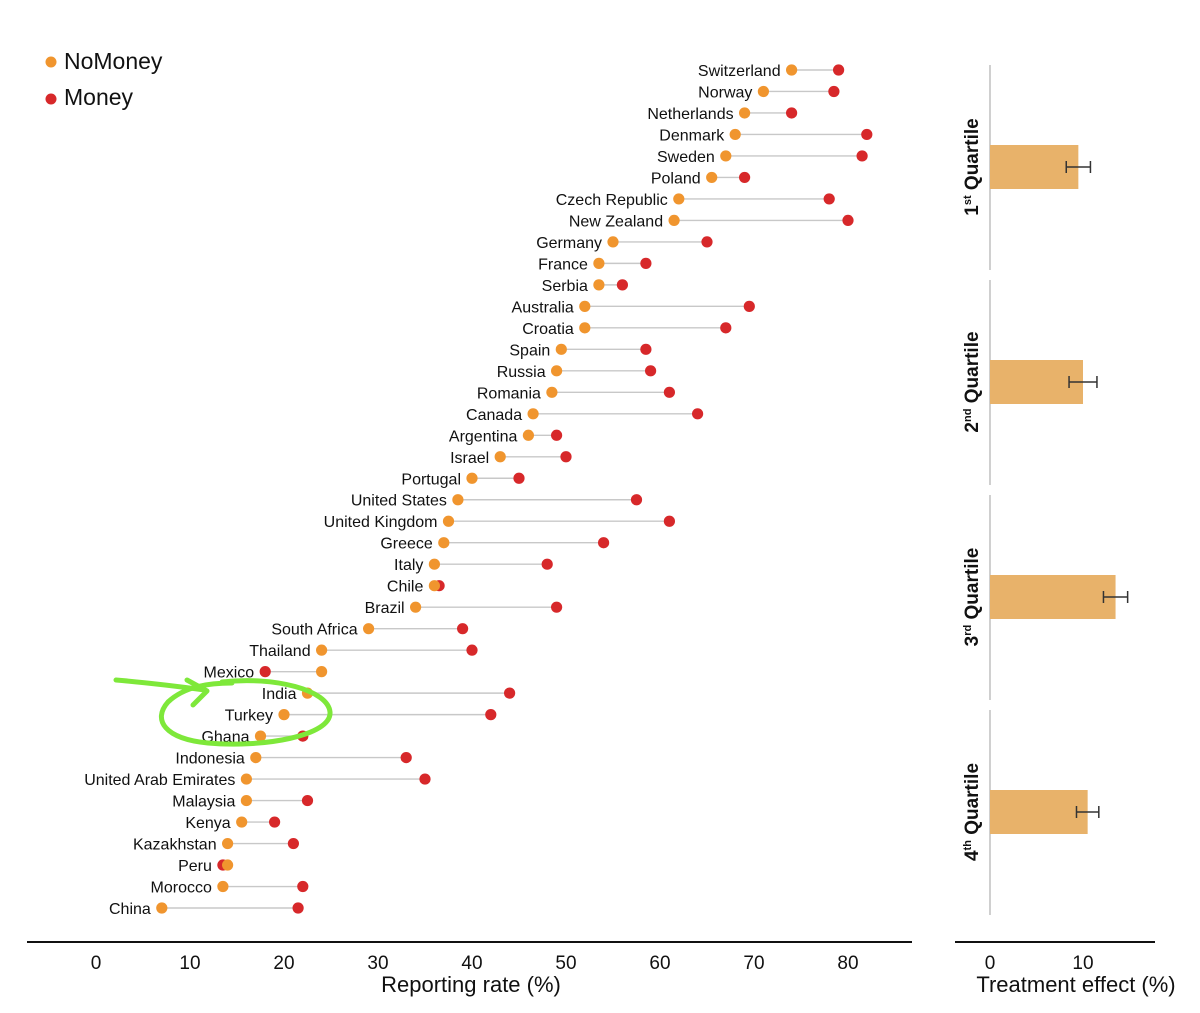 This screenshot has height=1013, width=1200. I want to click on money-point-france, so click(646, 263).